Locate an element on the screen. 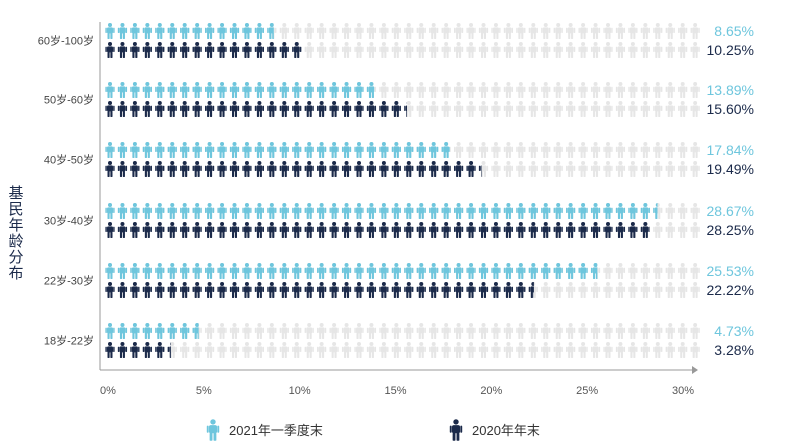 Image resolution: width=800 pixels, height=448 pixels. category-label: 30岁-40岁 is located at coordinates (69, 221).